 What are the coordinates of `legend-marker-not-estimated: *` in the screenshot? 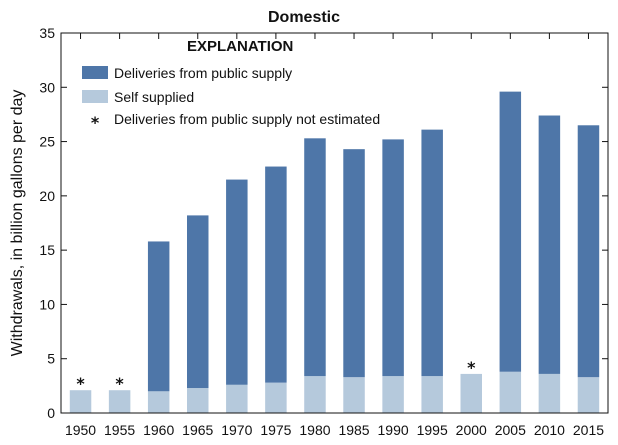 It's located at (95, 122).